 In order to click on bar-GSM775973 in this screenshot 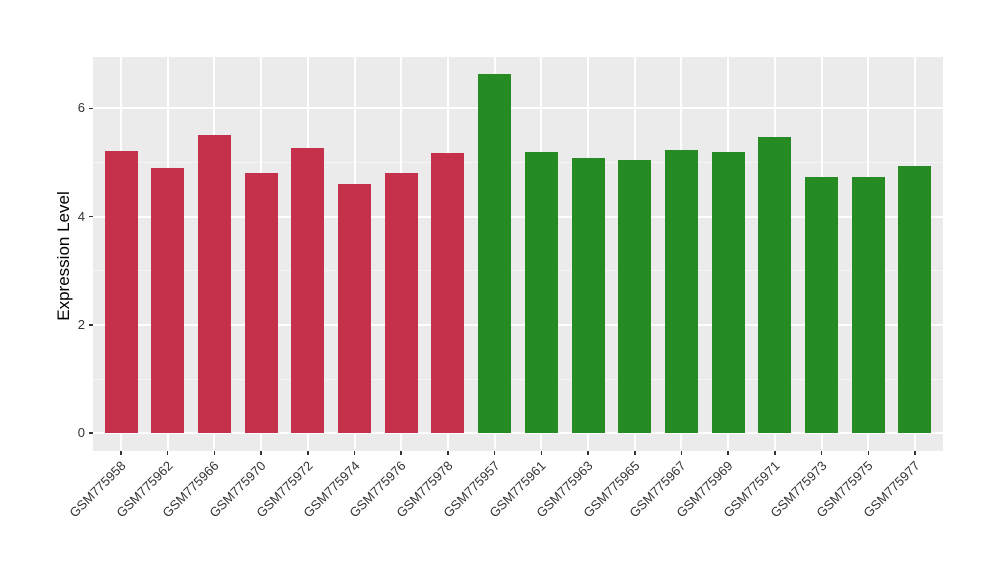, I will do `click(822, 305)`.